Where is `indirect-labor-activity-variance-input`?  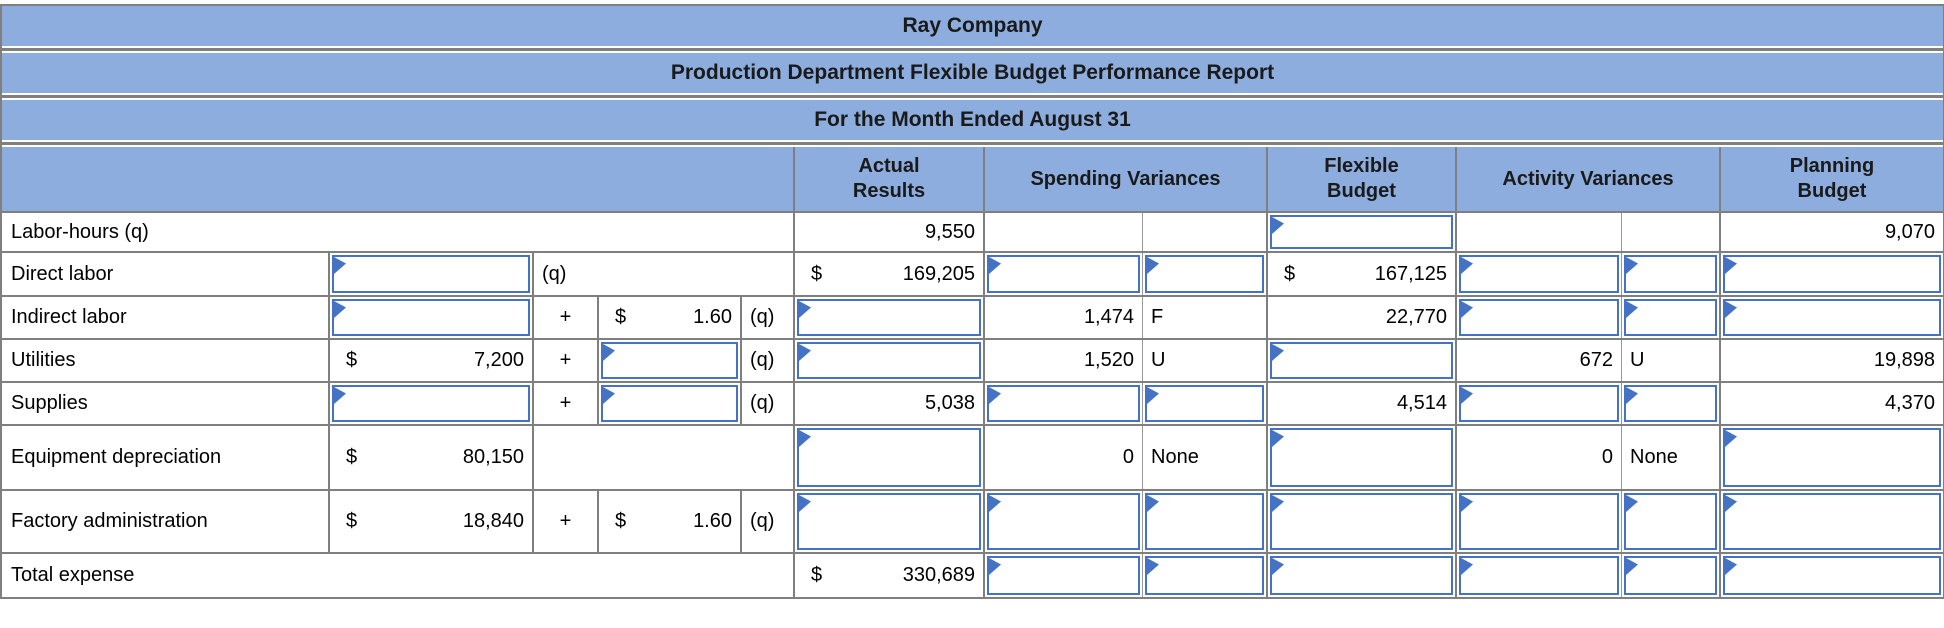
indirect-labor-activity-variance-input is located at coordinates (1539, 317).